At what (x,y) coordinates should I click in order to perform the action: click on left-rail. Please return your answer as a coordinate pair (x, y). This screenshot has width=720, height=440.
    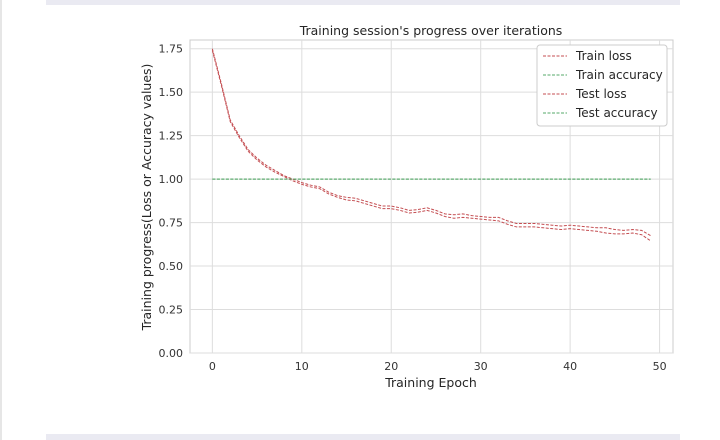
    Looking at the image, I should click on (1, 220).